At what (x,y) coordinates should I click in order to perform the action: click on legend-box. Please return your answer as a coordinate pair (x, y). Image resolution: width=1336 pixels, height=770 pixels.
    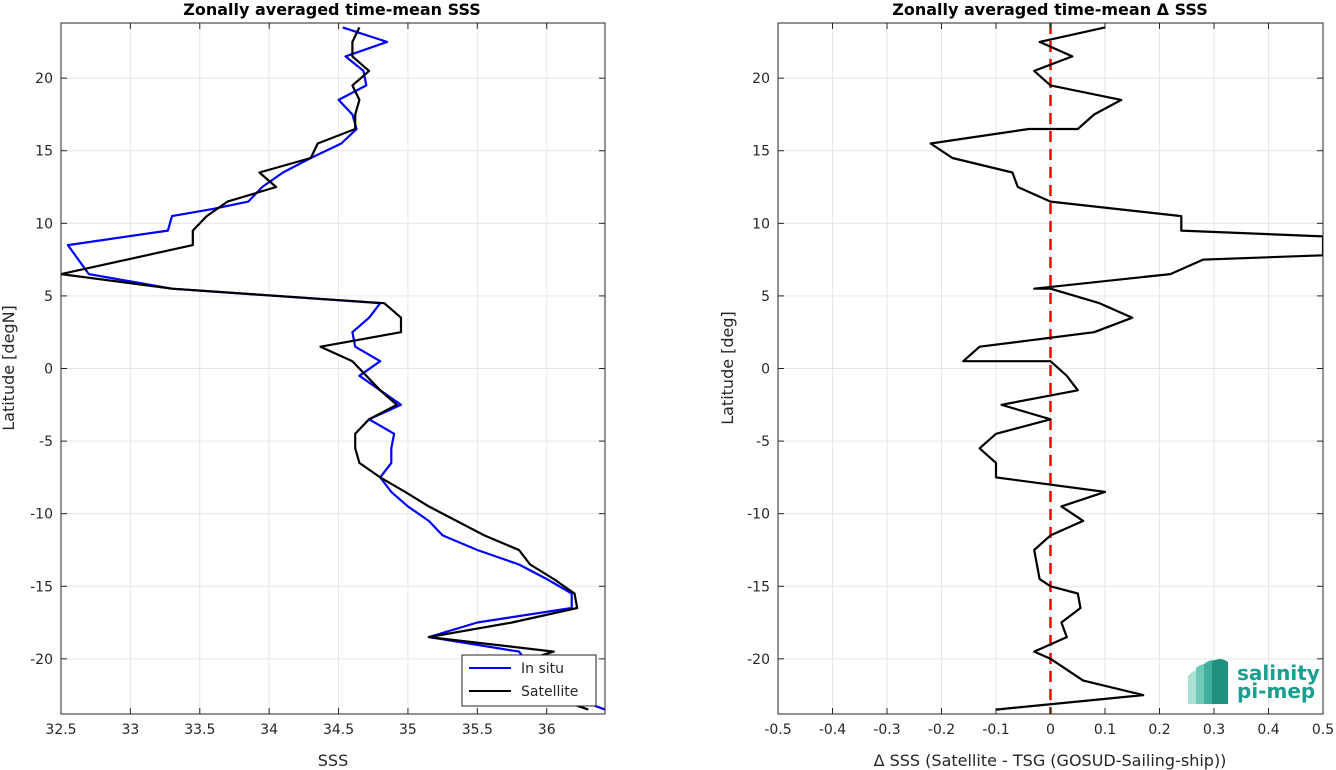
    Looking at the image, I should click on (529, 680).